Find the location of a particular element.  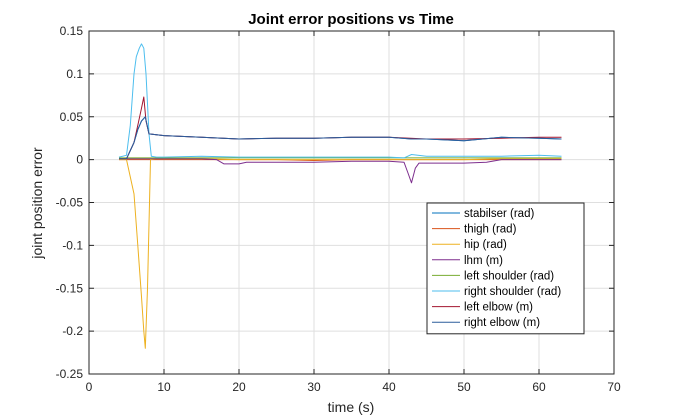

x-tick-label: 30 is located at coordinates (314, 387).